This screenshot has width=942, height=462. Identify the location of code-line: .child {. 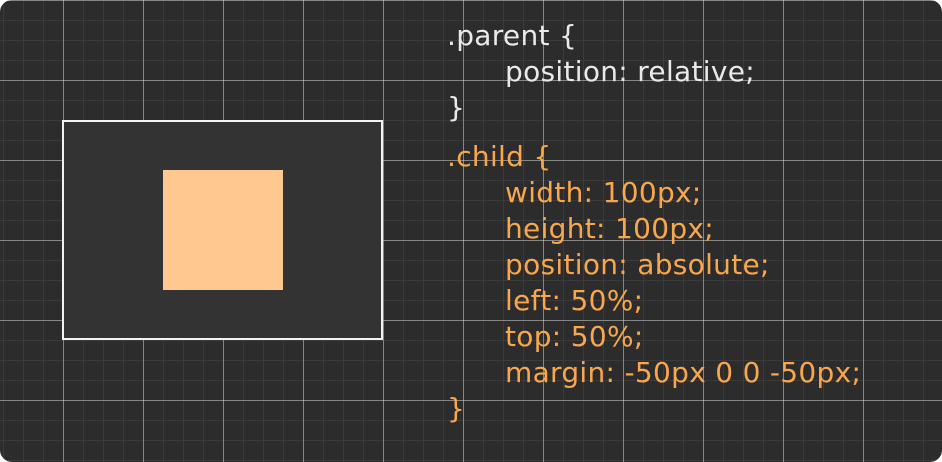
(499, 156).